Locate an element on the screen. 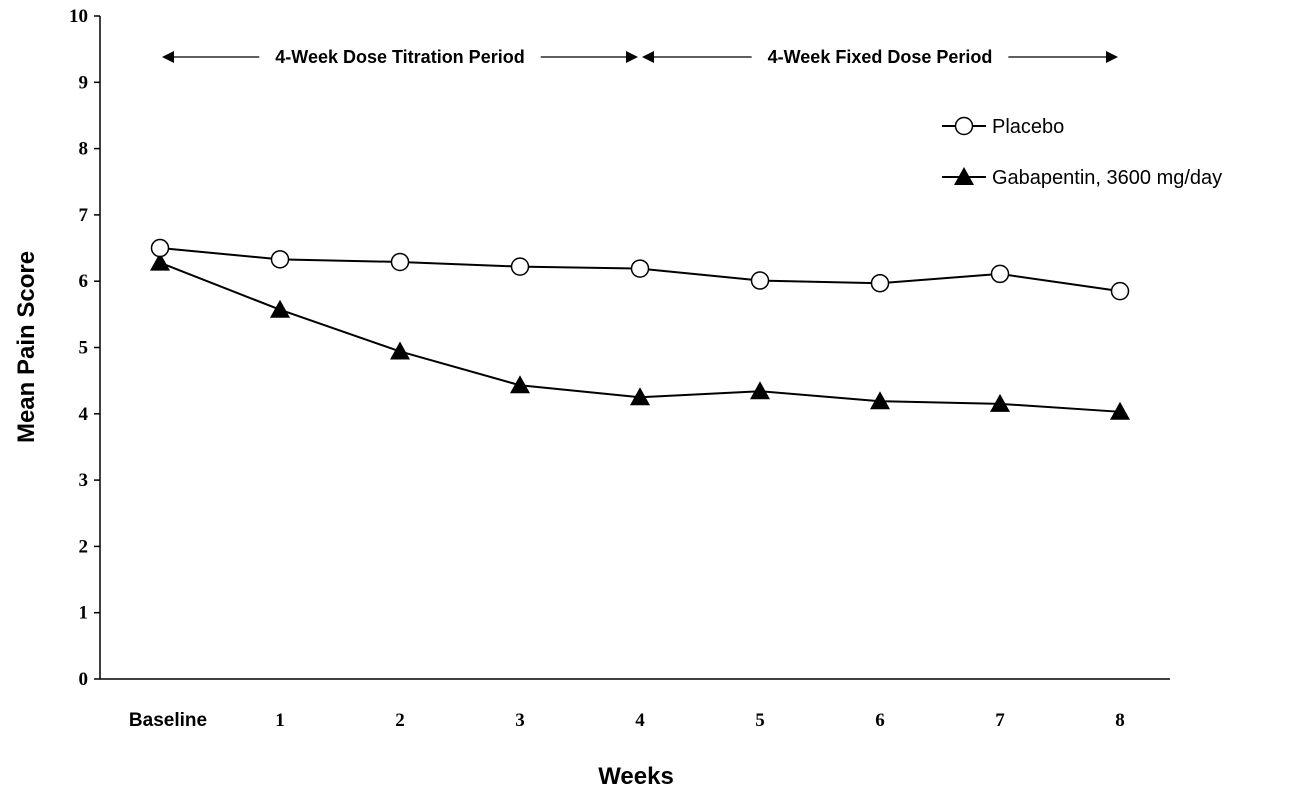  x-tick-label: 6 is located at coordinates (880, 720).